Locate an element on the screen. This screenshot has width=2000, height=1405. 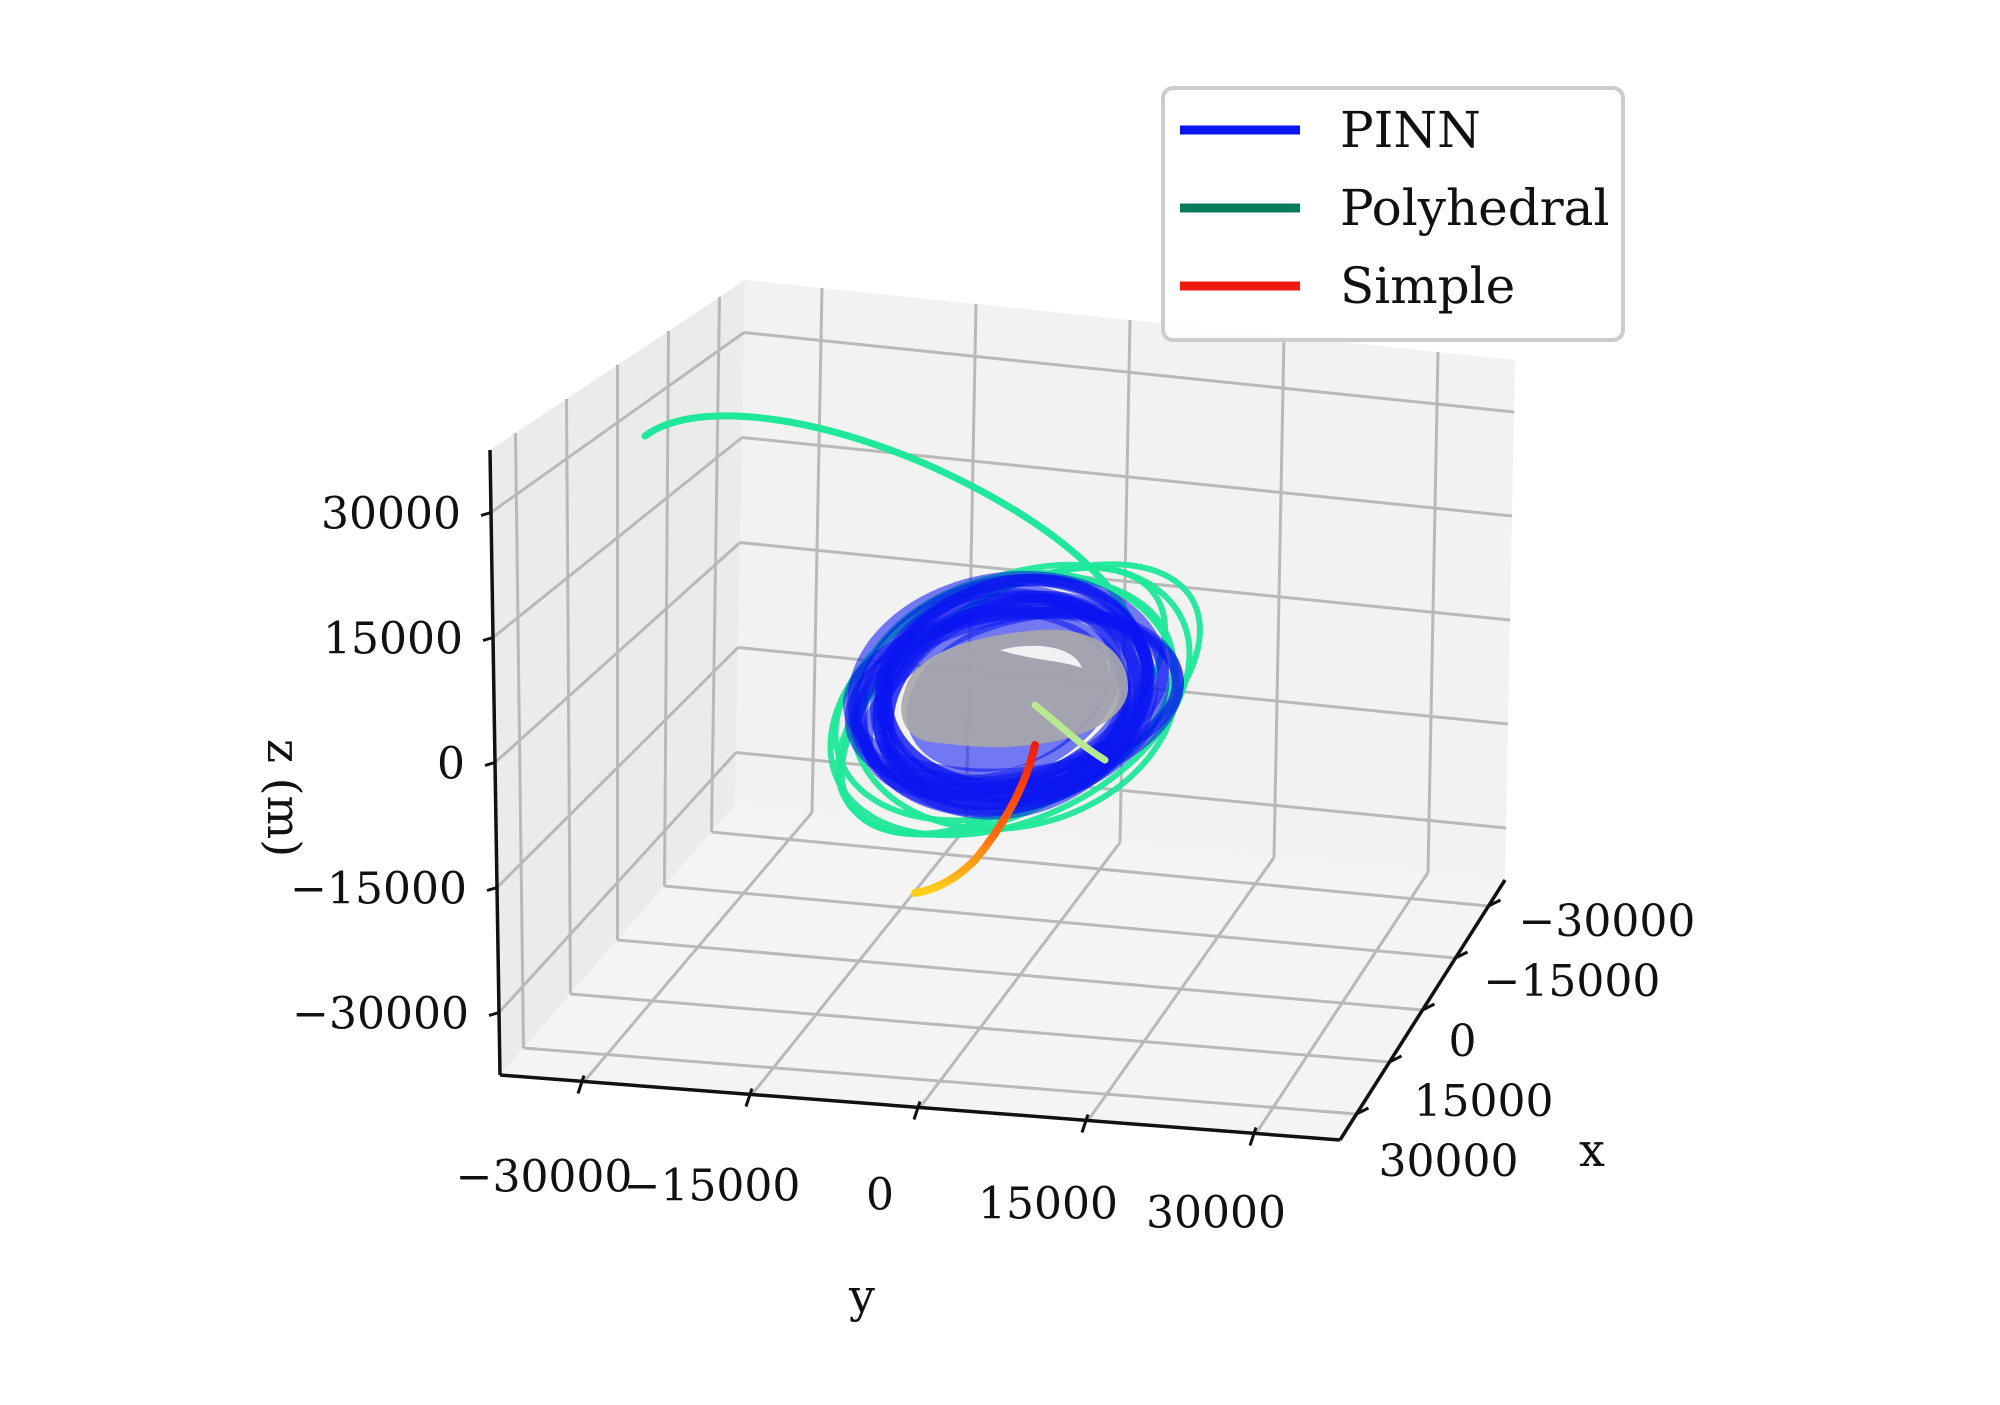
y-tick-label-3: 15000 is located at coordinates (1048, 1204).